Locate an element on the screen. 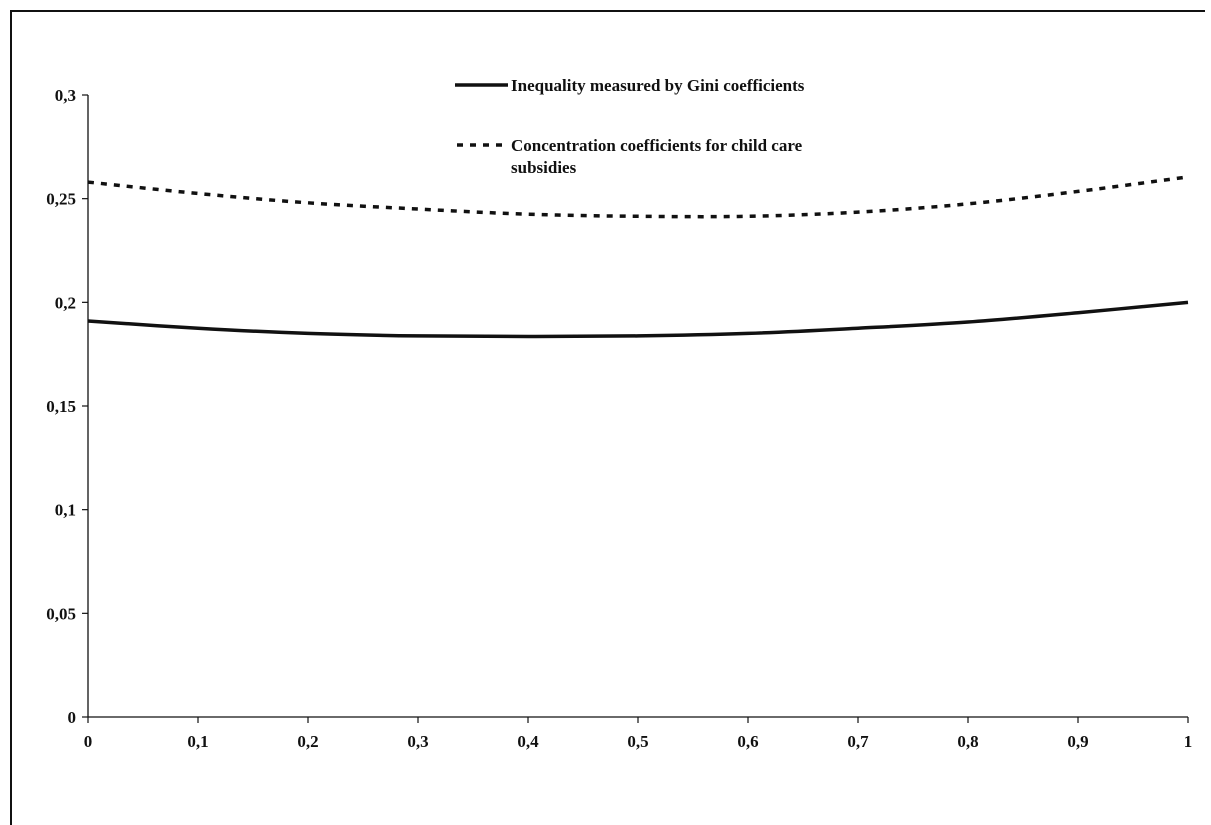  x-tick-label: 0,8 is located at coordinates (967, 741).